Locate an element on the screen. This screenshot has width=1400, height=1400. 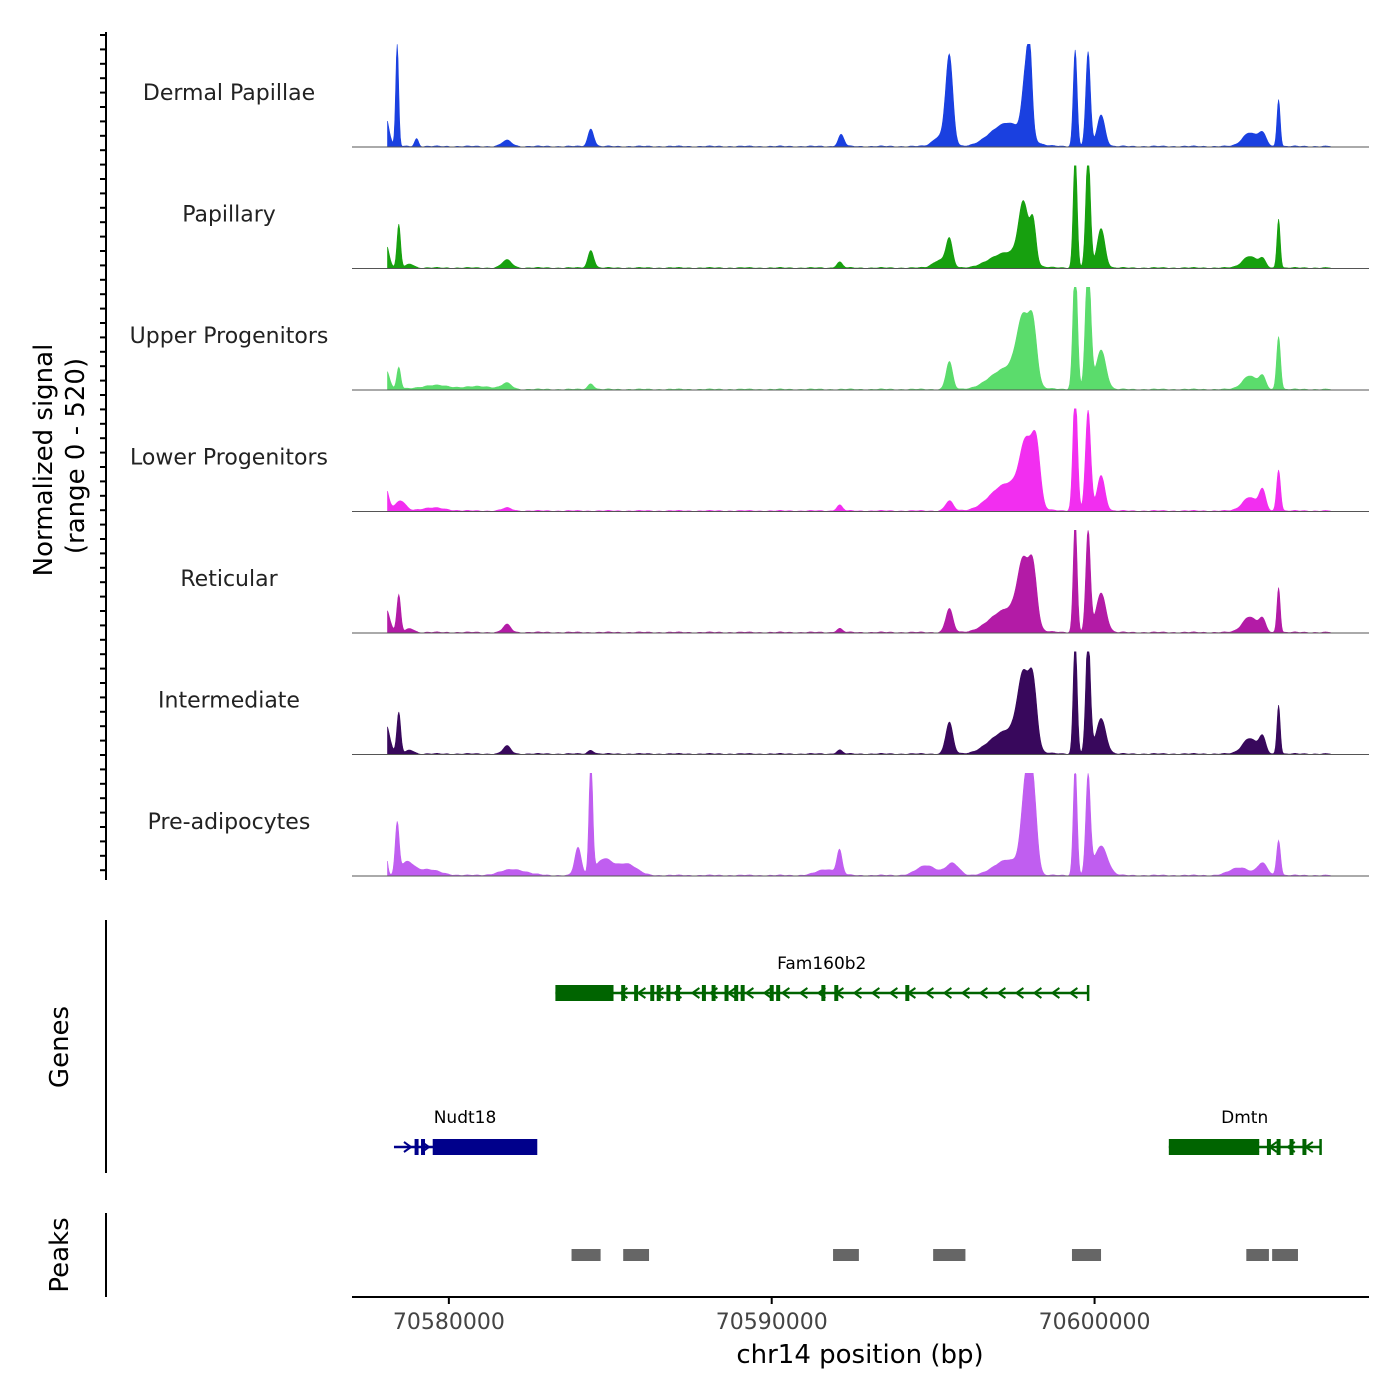
gene-label: Nudt18 is located at coordinates (465, 1118).